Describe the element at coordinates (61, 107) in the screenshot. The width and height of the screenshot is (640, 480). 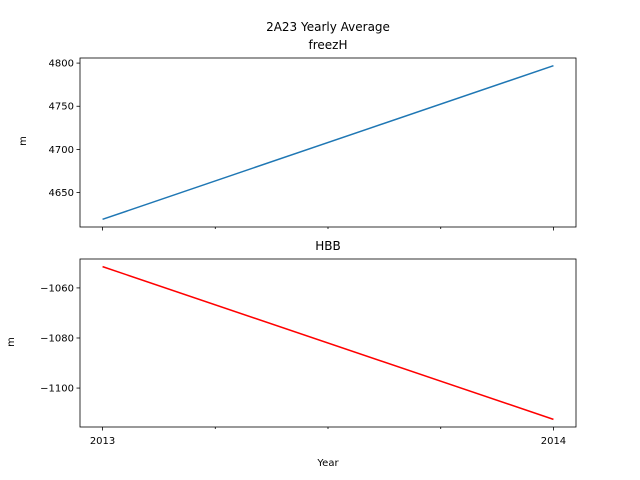
I see `y-tick-label: 4750` at that location.